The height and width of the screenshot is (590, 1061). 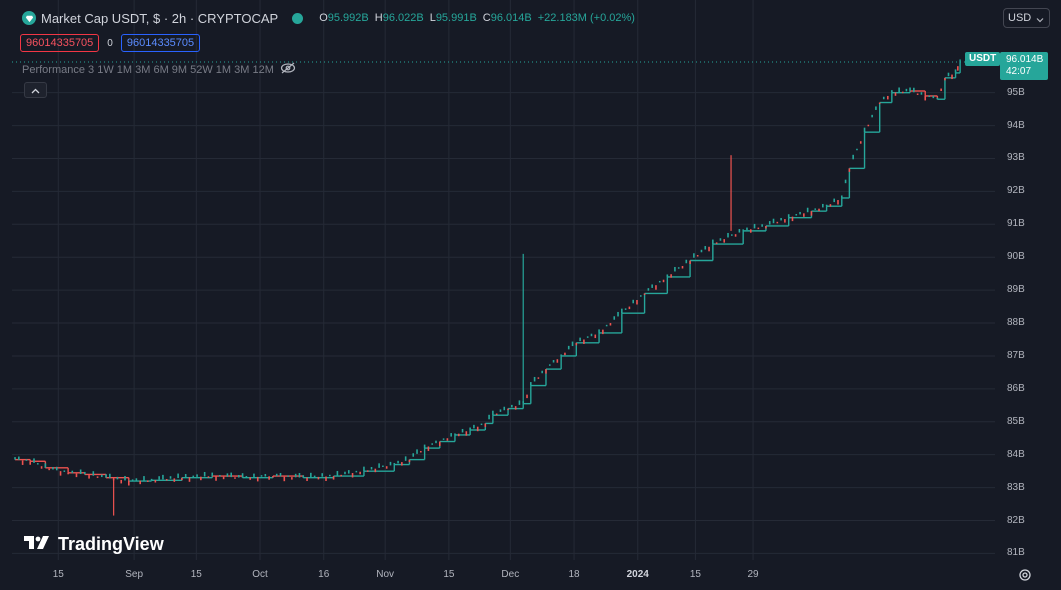 What do you see at coordinates (160, 43) in the screenshot?
I see `buy-price-button: 96014335705` at bounding box center [160, 43].